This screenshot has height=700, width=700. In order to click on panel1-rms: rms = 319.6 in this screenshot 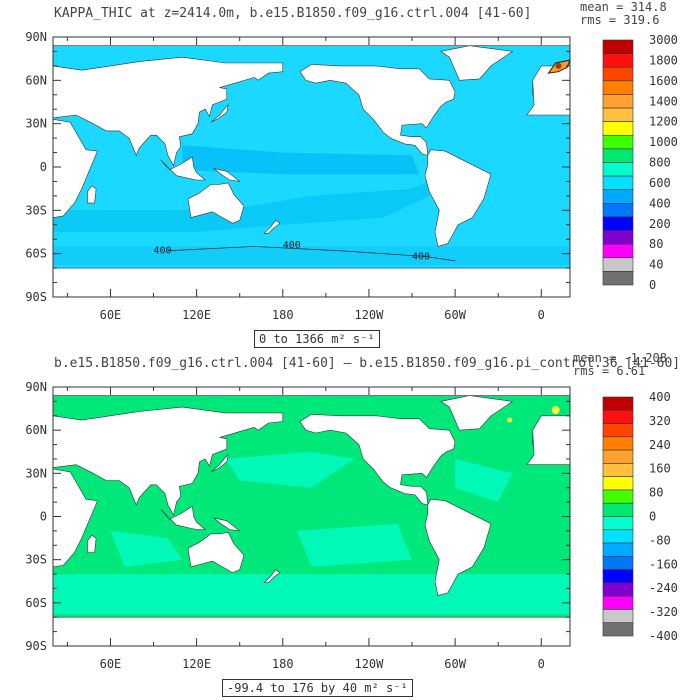, I will do `click(620, 20)`.